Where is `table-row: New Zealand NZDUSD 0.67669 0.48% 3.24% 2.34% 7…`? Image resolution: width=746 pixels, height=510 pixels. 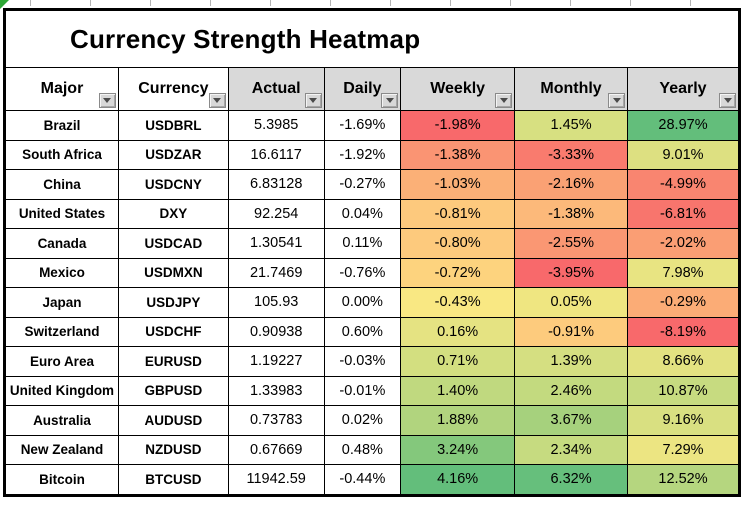
table-row: New Zealand NZDUSD 0.67669 0.48% 3.24% 2.34% 7… is located at coordinates (372, 449).